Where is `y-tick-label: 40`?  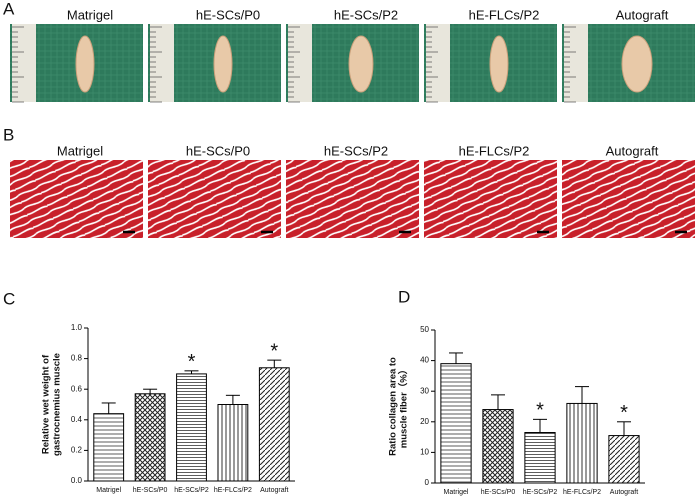
y-tick-label: 40 is located at coordinates (424, 360).